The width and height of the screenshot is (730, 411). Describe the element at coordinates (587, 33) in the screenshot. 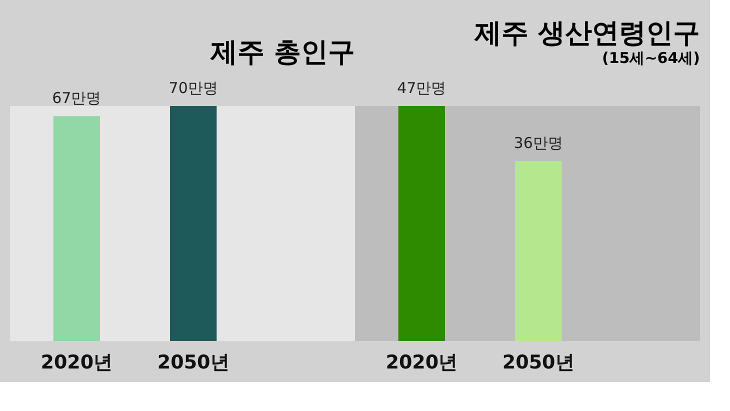

I see `chart-title: 제주 생산연령인구` at that location.